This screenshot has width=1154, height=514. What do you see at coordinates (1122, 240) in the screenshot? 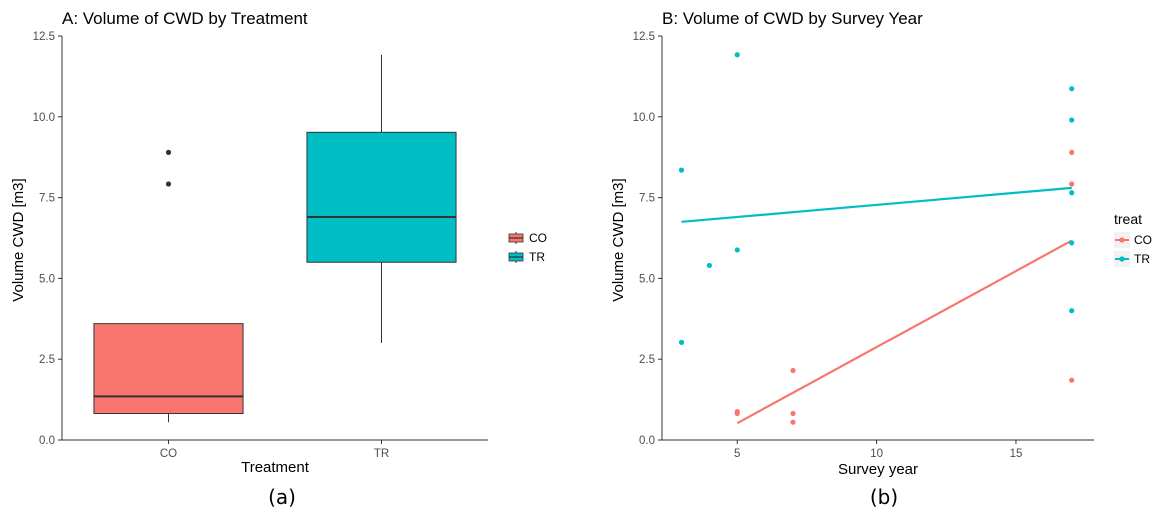
I see `legend-key-point-CO` at bounding box center [1122, 240].